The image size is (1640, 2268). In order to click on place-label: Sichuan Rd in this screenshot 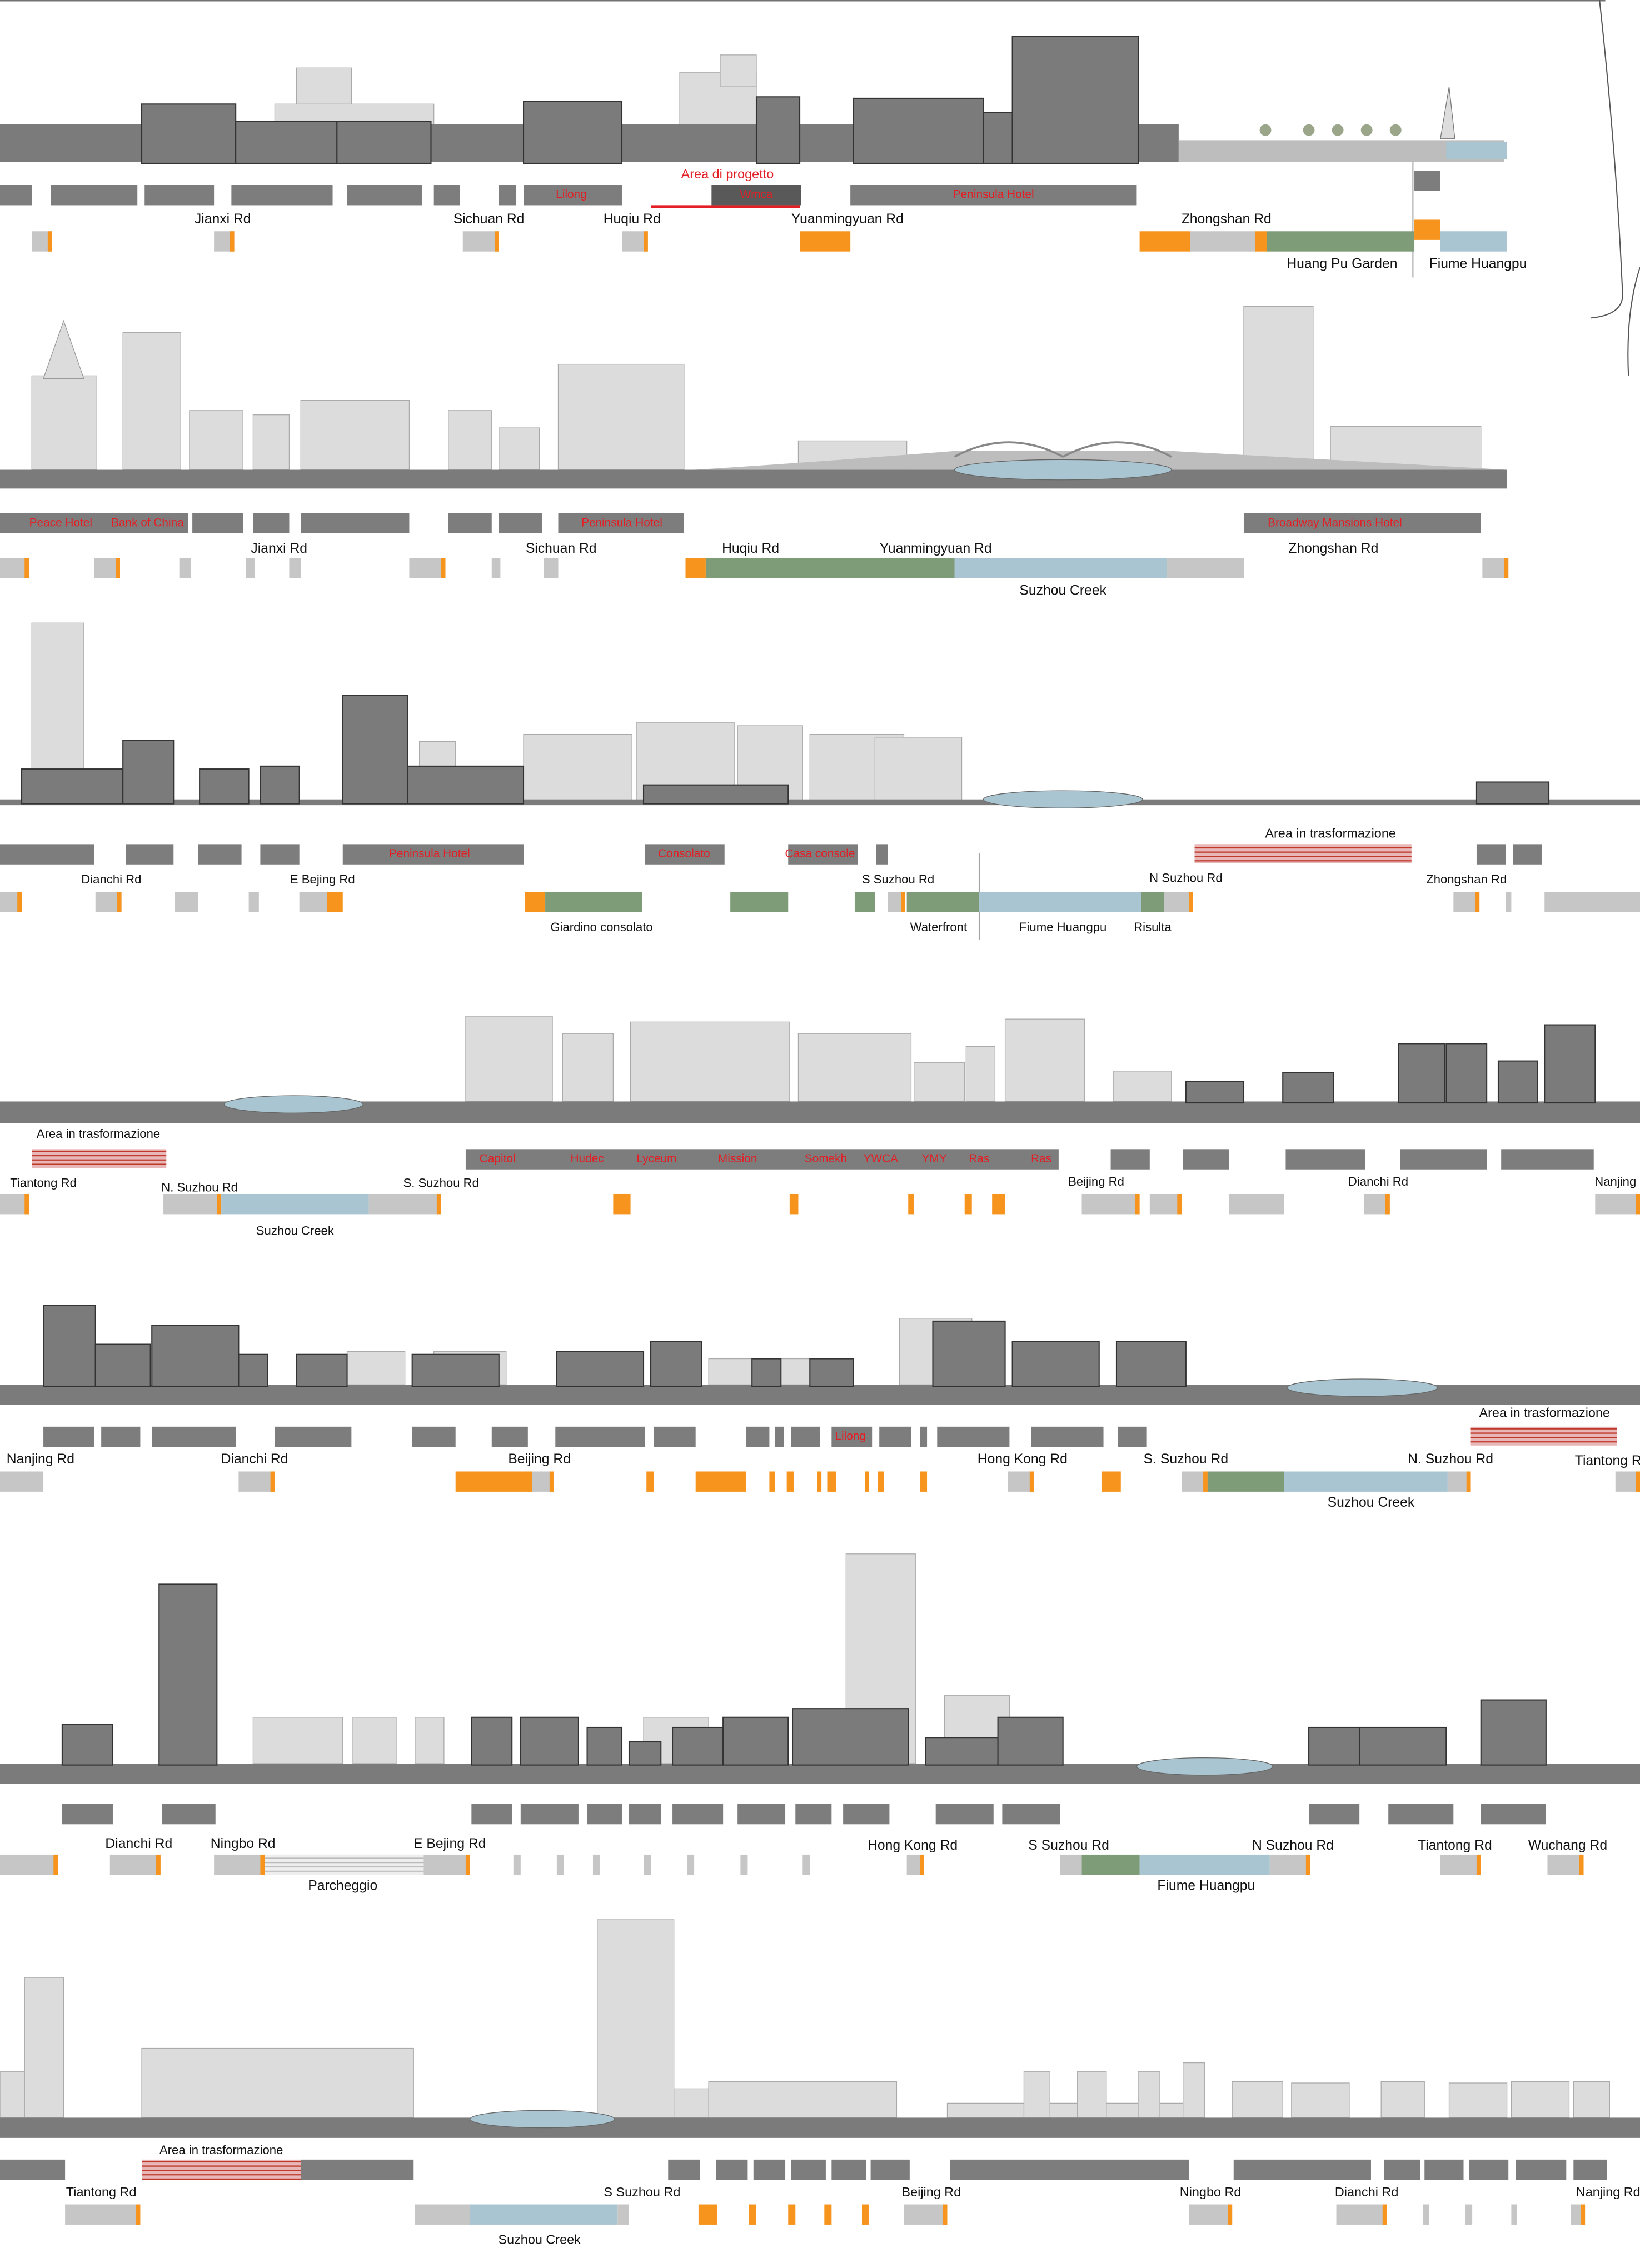, I will do `click(561, 548)`.